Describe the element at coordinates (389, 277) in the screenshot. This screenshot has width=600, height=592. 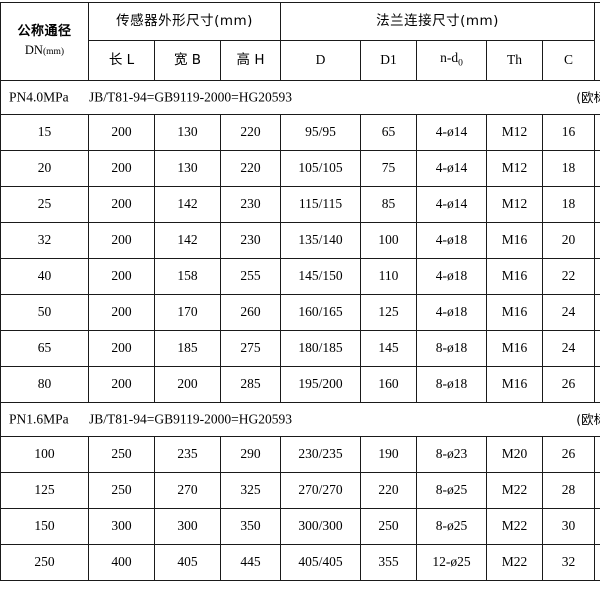
I see `cell-d1: 110` at that location.